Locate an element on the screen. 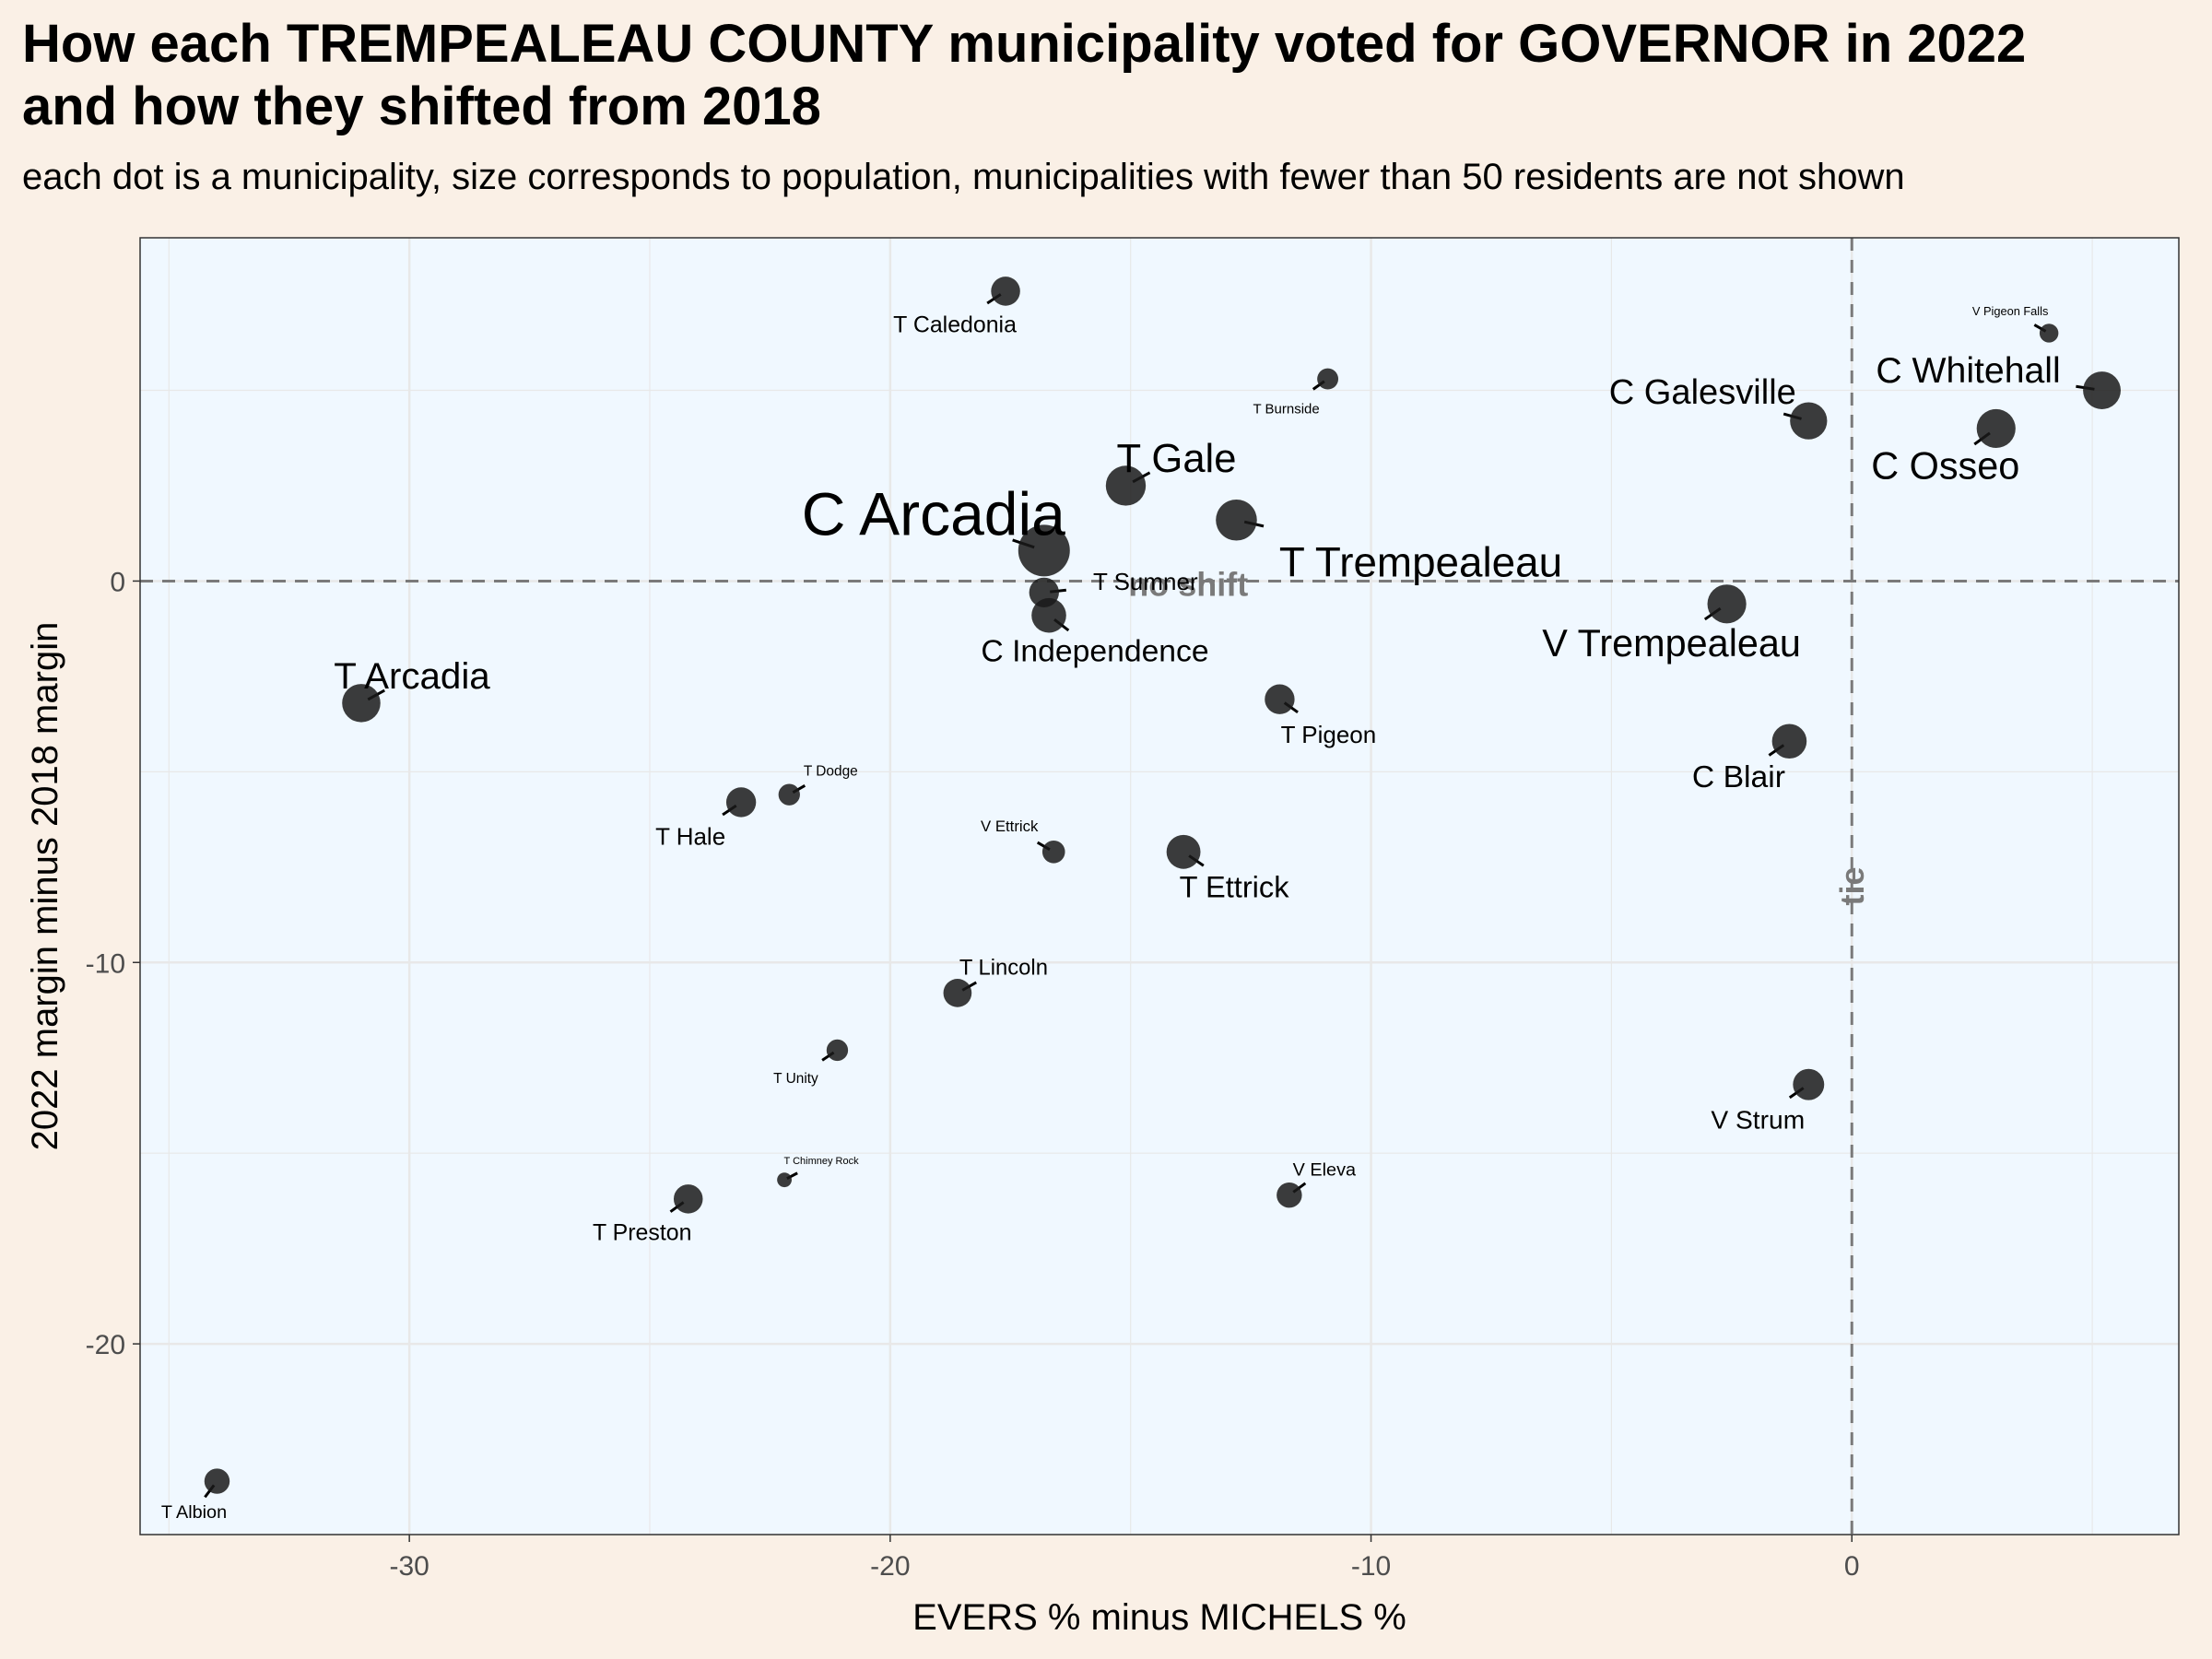 The height and width of the screenshot is (1659, 2212). c-osseo-label: C Osseo is located at coordinates (1945, 465).